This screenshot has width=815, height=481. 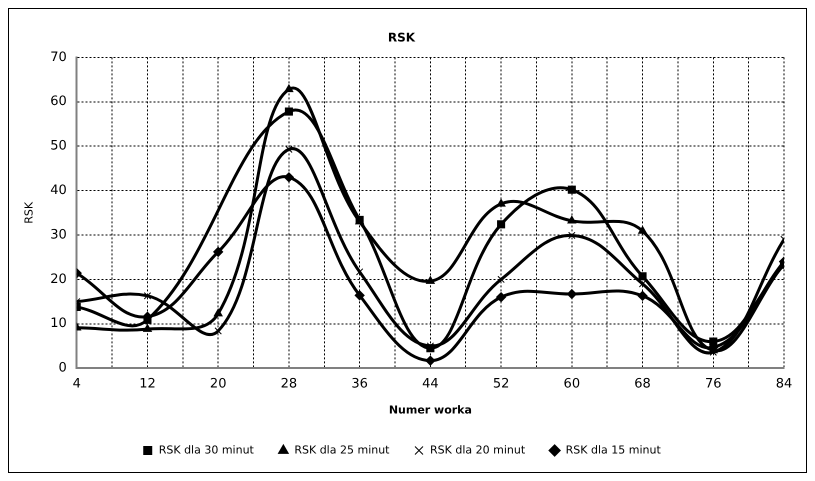 What do you see at coordinates (206, 449) in the screenshot?
I see `legend-label: RSK dla 30 minut` at bounding box center [206, 449].